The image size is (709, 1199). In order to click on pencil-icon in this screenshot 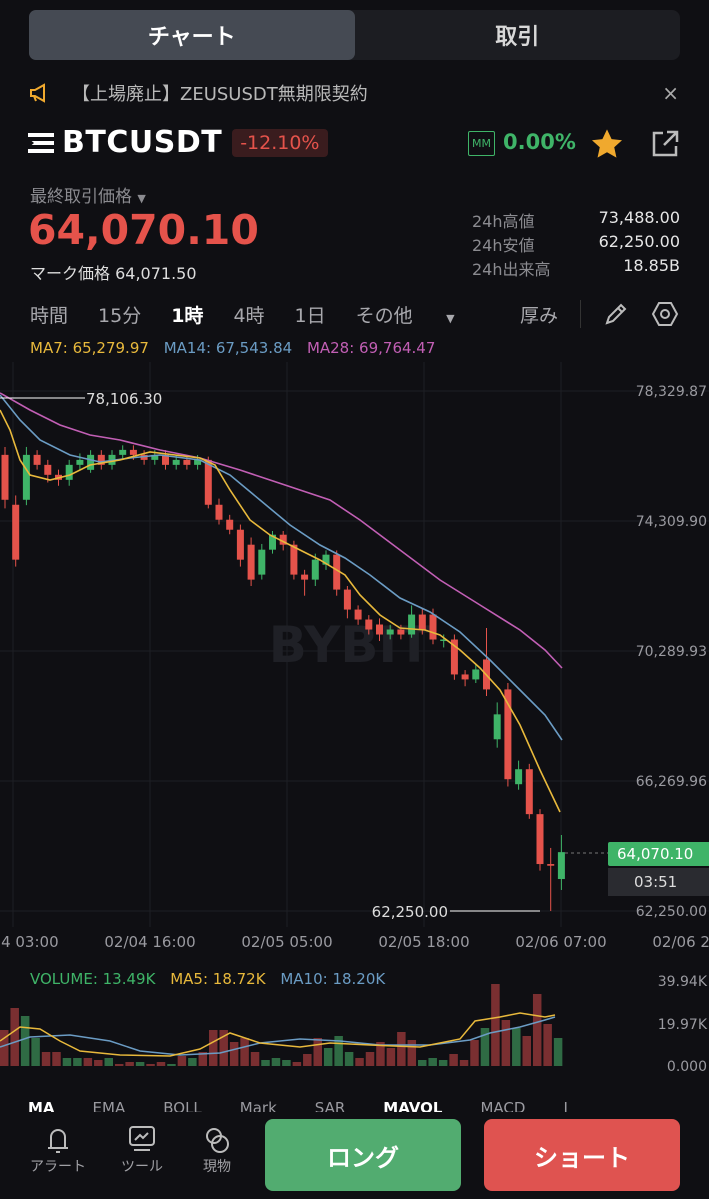, I will do `click(616, 314)`.